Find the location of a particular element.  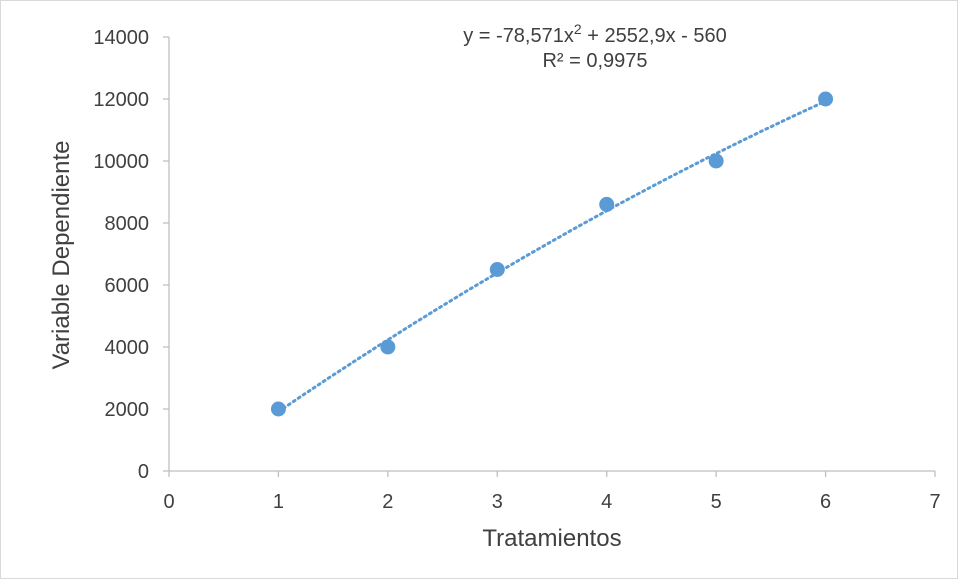

y-axis-title: Variable Dependiente is located at coordinates (61, 254).